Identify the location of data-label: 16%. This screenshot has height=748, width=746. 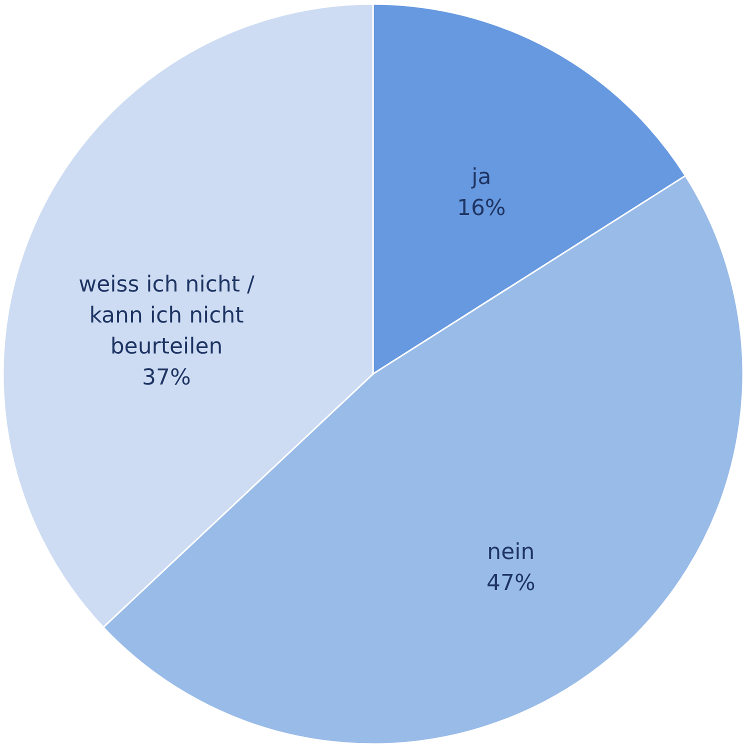
(481, 208).